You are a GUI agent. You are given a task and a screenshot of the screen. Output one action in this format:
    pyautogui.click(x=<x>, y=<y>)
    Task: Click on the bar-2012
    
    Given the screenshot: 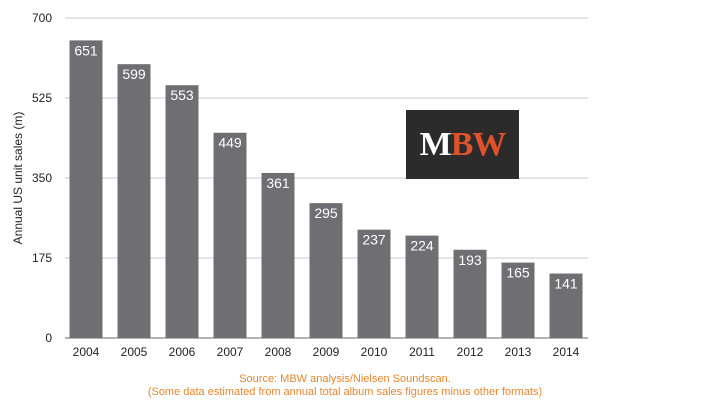 What is the action you would take?
    pyautogui.click(x=470, y=293)
    